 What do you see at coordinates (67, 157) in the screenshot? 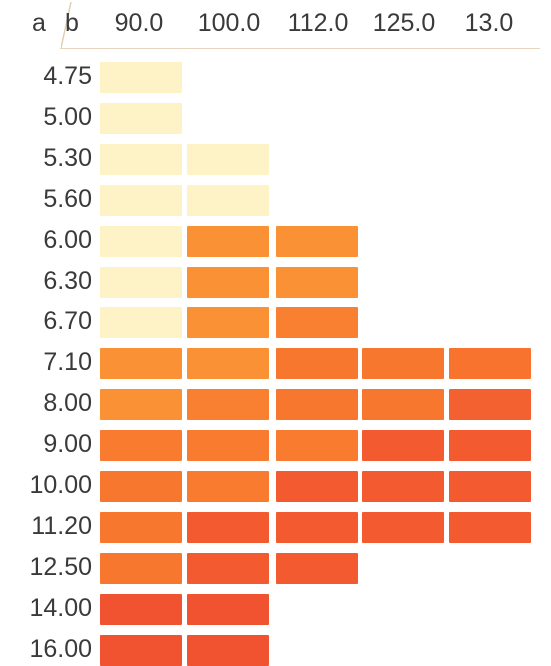
I see `row-label: 5.30` at bounding box center [67, 157].